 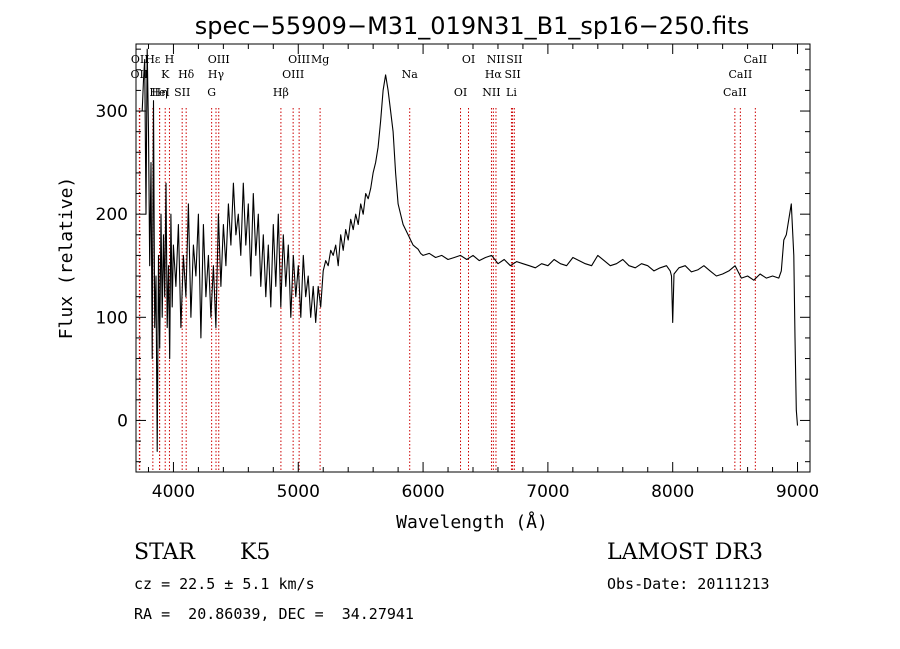 I want to click on spectral-line-label: OII, so click(x=140, y=59).